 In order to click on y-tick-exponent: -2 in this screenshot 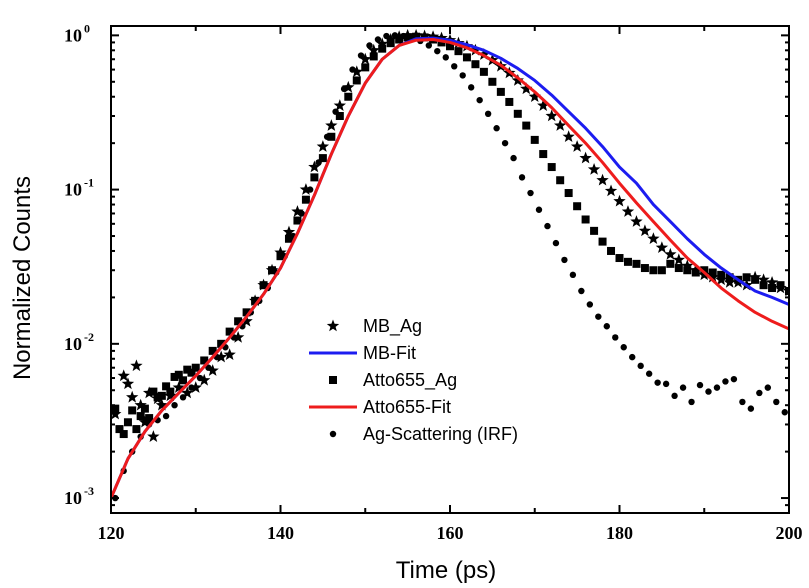, I will do `click(89, 337)`.